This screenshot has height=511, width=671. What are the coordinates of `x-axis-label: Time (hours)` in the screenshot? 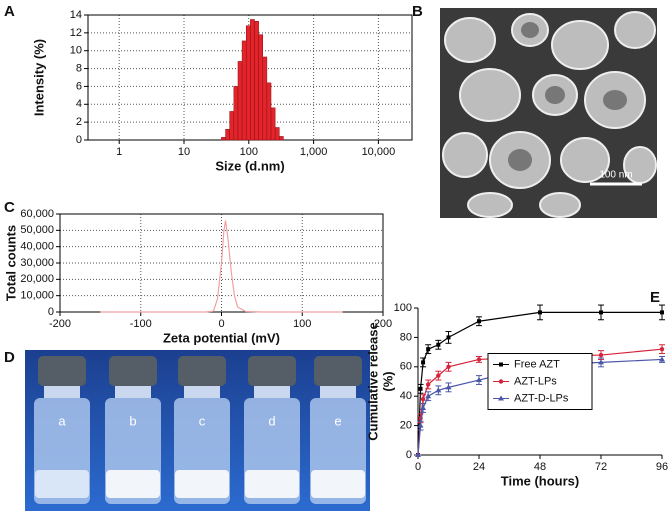 It's located at (540, 480).